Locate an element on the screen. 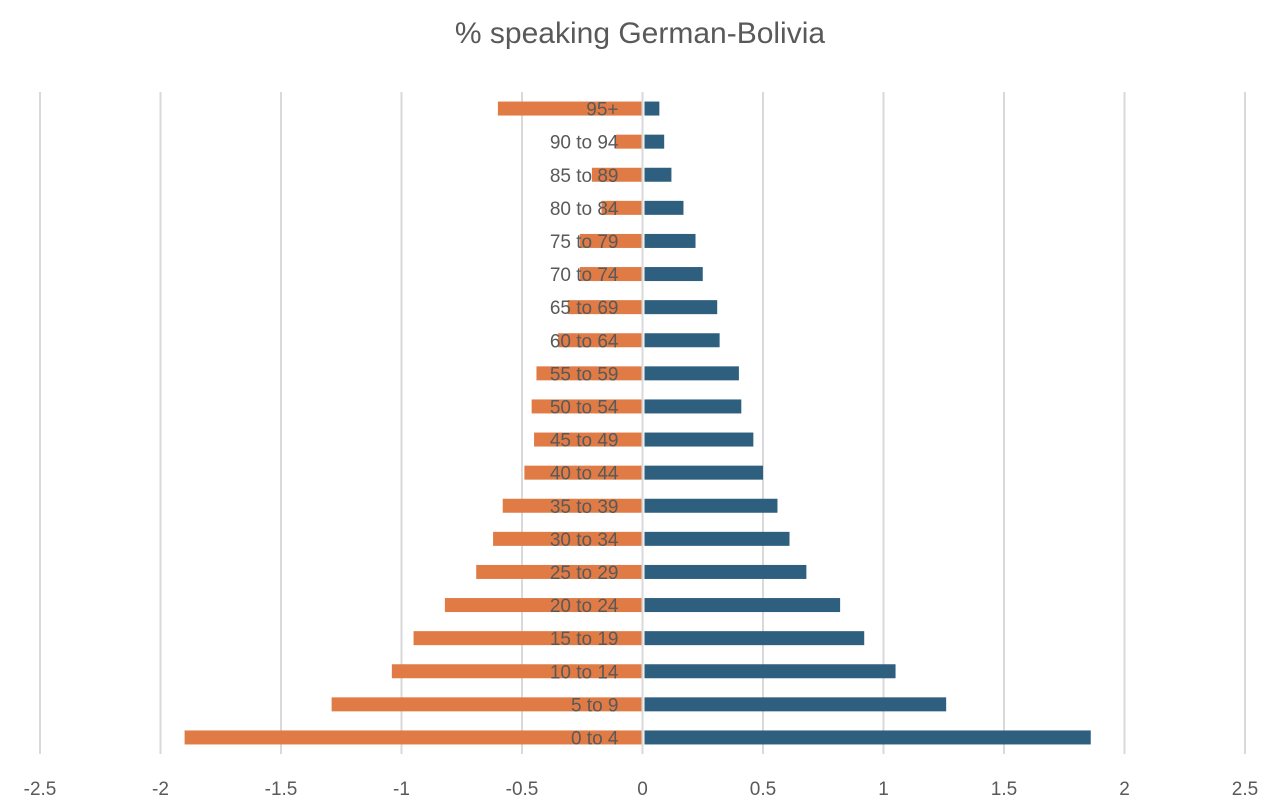  category-label: 10 to 14 is located at coordinates (584, 672).